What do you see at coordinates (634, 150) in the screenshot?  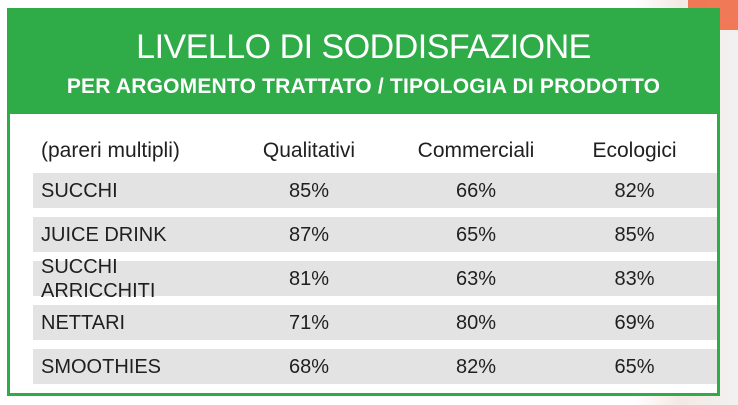 I see `column-header: Ecologici` at bounding box center [634, 150].